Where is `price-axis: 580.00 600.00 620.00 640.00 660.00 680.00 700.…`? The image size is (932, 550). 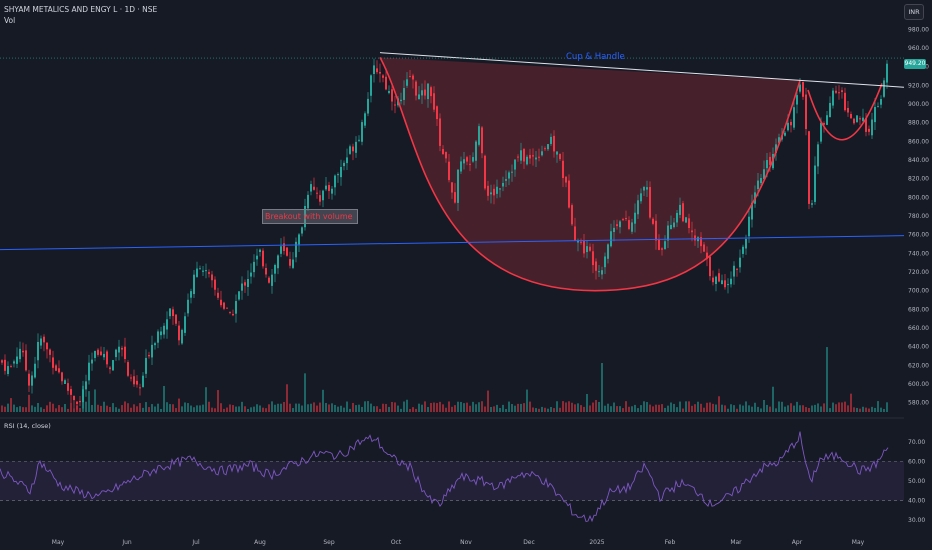 price-axis: 580.00 600.00 620.00 640.00 660.00 680.00 700.… is located at coordinates (918, 216).